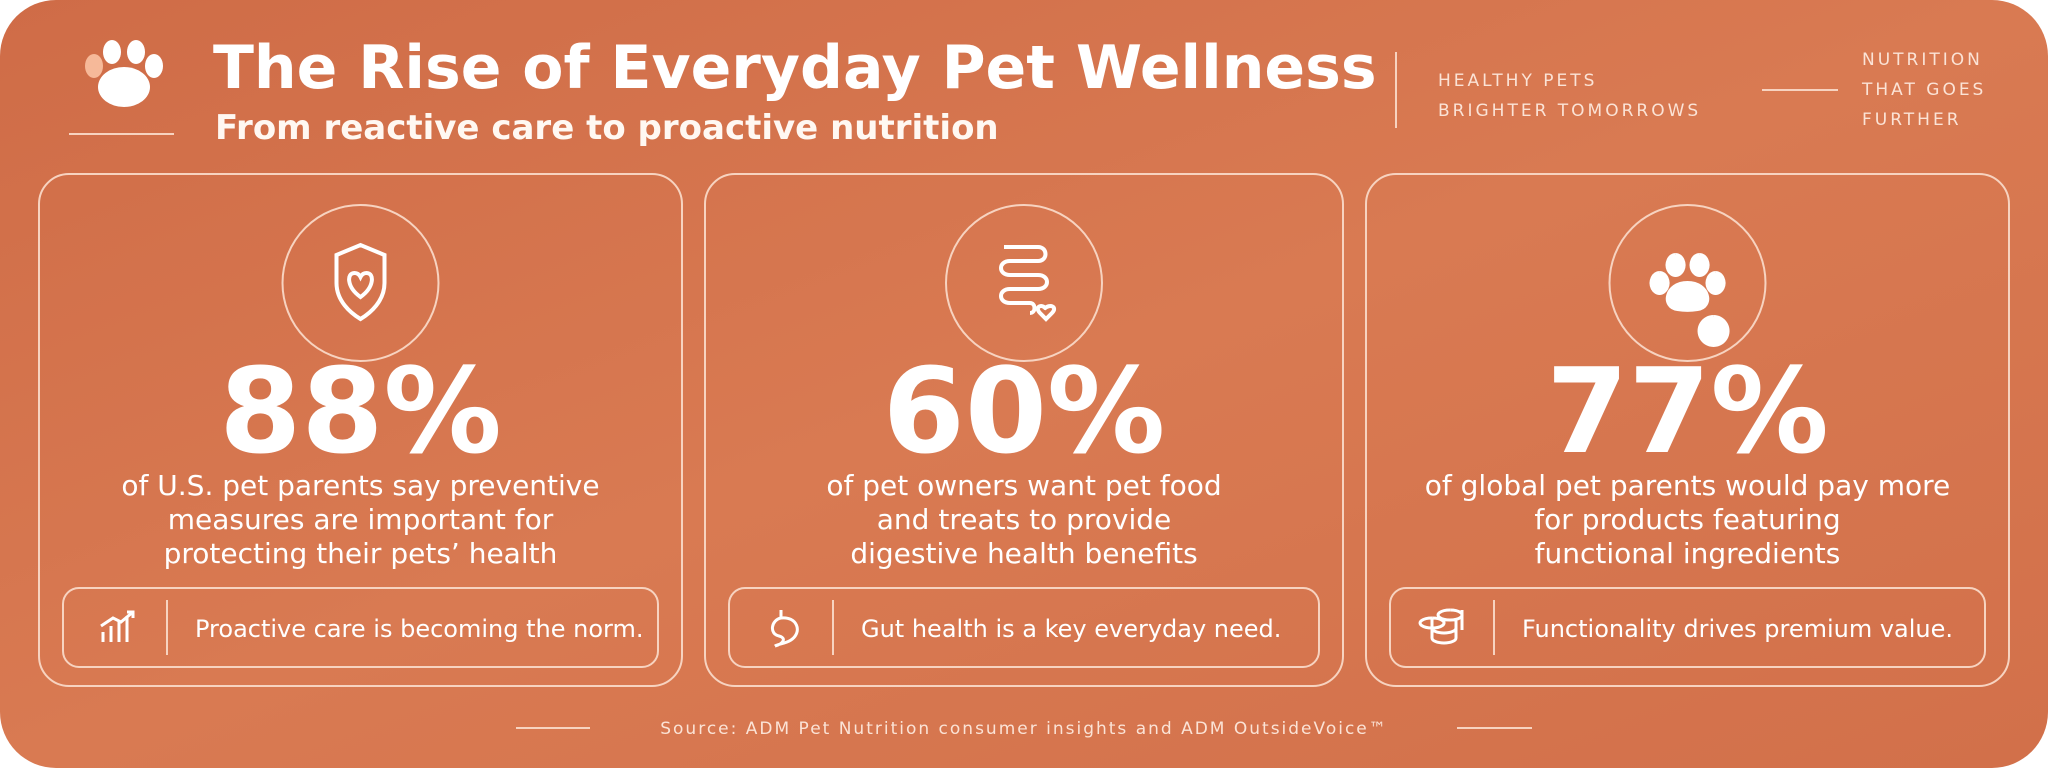 Image resolution: width=2048 pixels, height=768 pixels. Describe the element at coordinates (361, 553) in the screenshot. I see `description: protecting their pets’ health` at that location.